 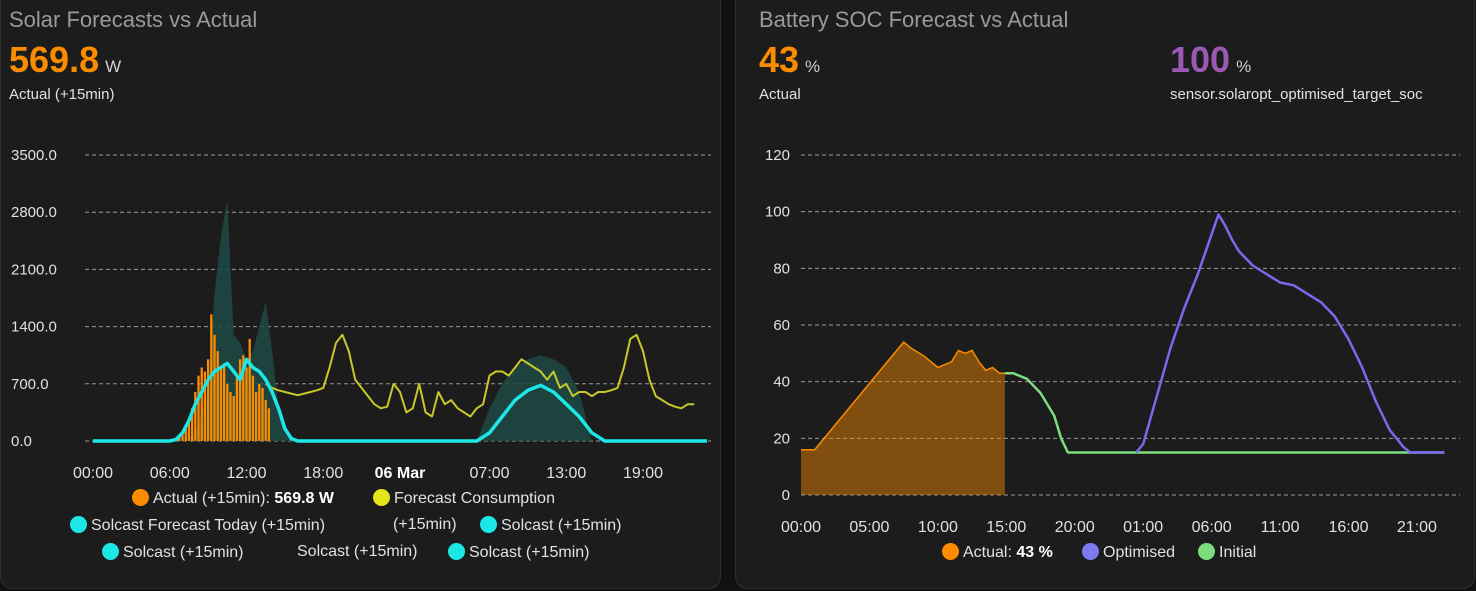 I want to click on legend-item-solcast-1: Solcast (+15min), so click(x=551, y=525).